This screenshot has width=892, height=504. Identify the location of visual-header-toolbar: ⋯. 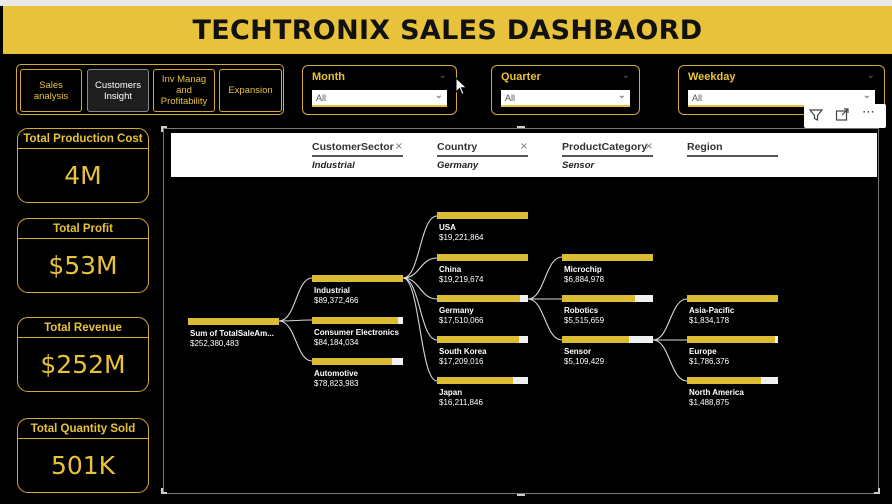
(845, 116).